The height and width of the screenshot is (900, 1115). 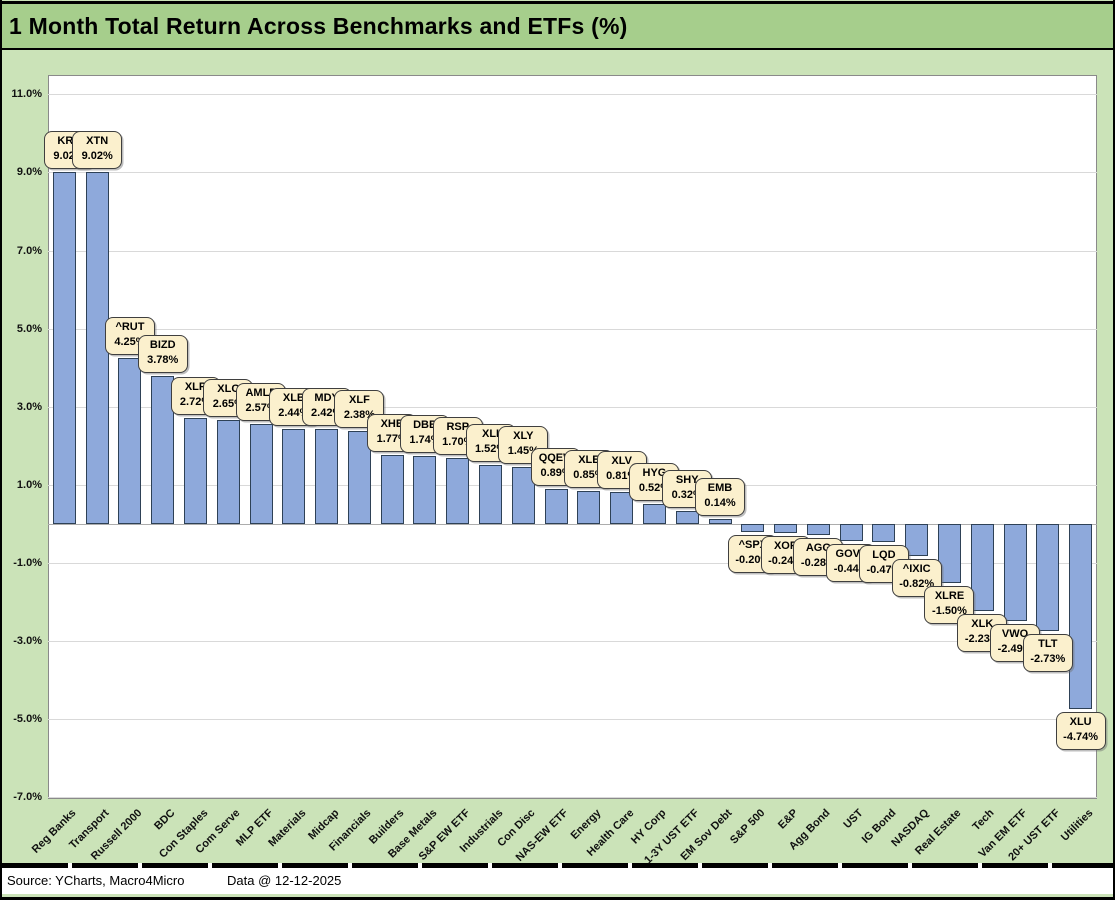 I want to click on x-axis-label: UST, so click(x=853, y=819).